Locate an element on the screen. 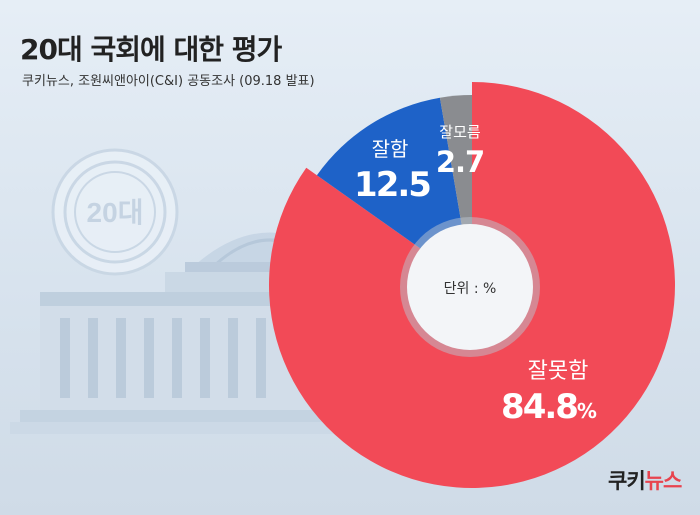  emblem-icon: 20대 is located at coordinates (115, 212).